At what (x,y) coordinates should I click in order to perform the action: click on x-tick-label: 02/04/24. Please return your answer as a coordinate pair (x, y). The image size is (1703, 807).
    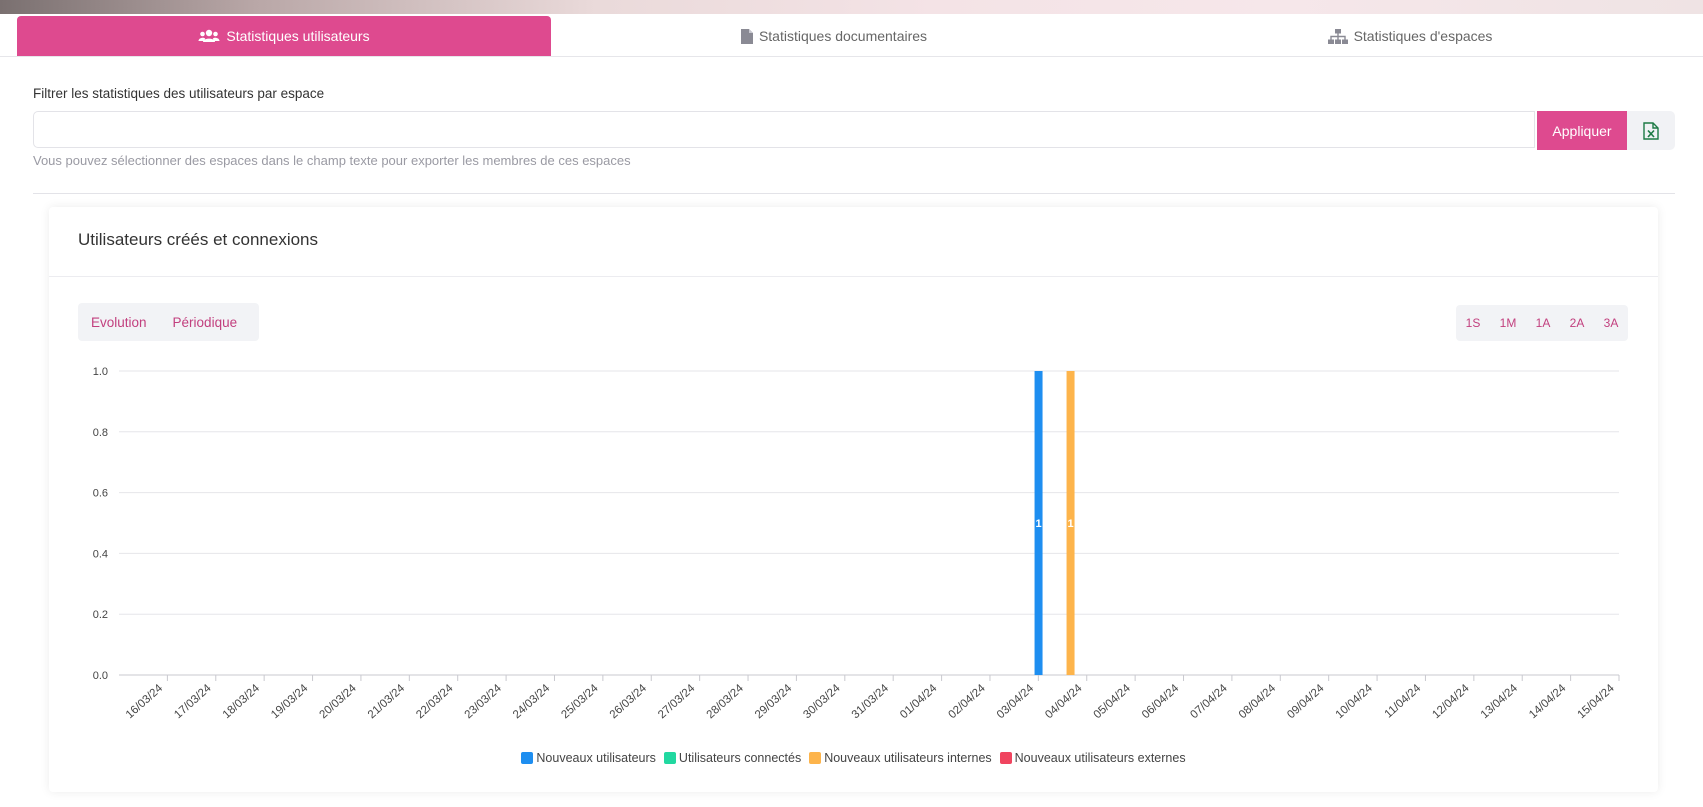
    Looking at the image, I should click on (967, 701).